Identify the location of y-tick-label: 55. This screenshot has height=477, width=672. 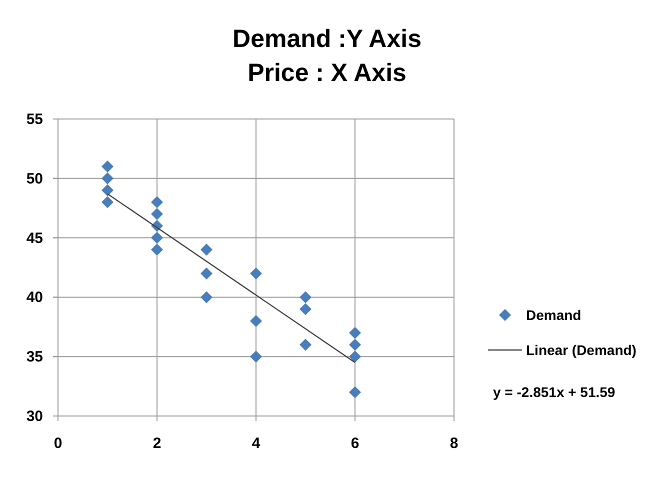
(34, 119).